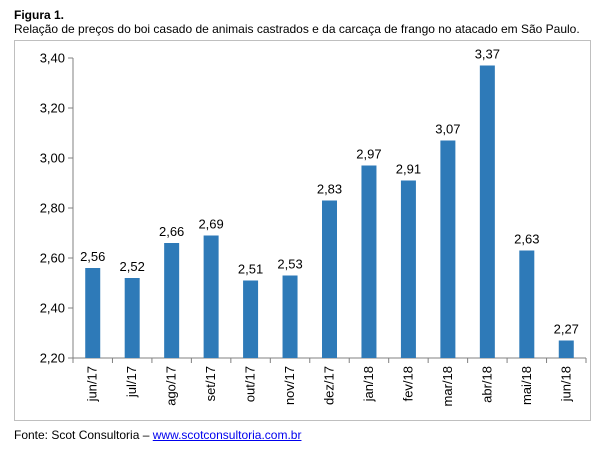  Describe the element at coordinates (250, 384) in the screenshot. I see `x-tick-label: out/17` at that location.